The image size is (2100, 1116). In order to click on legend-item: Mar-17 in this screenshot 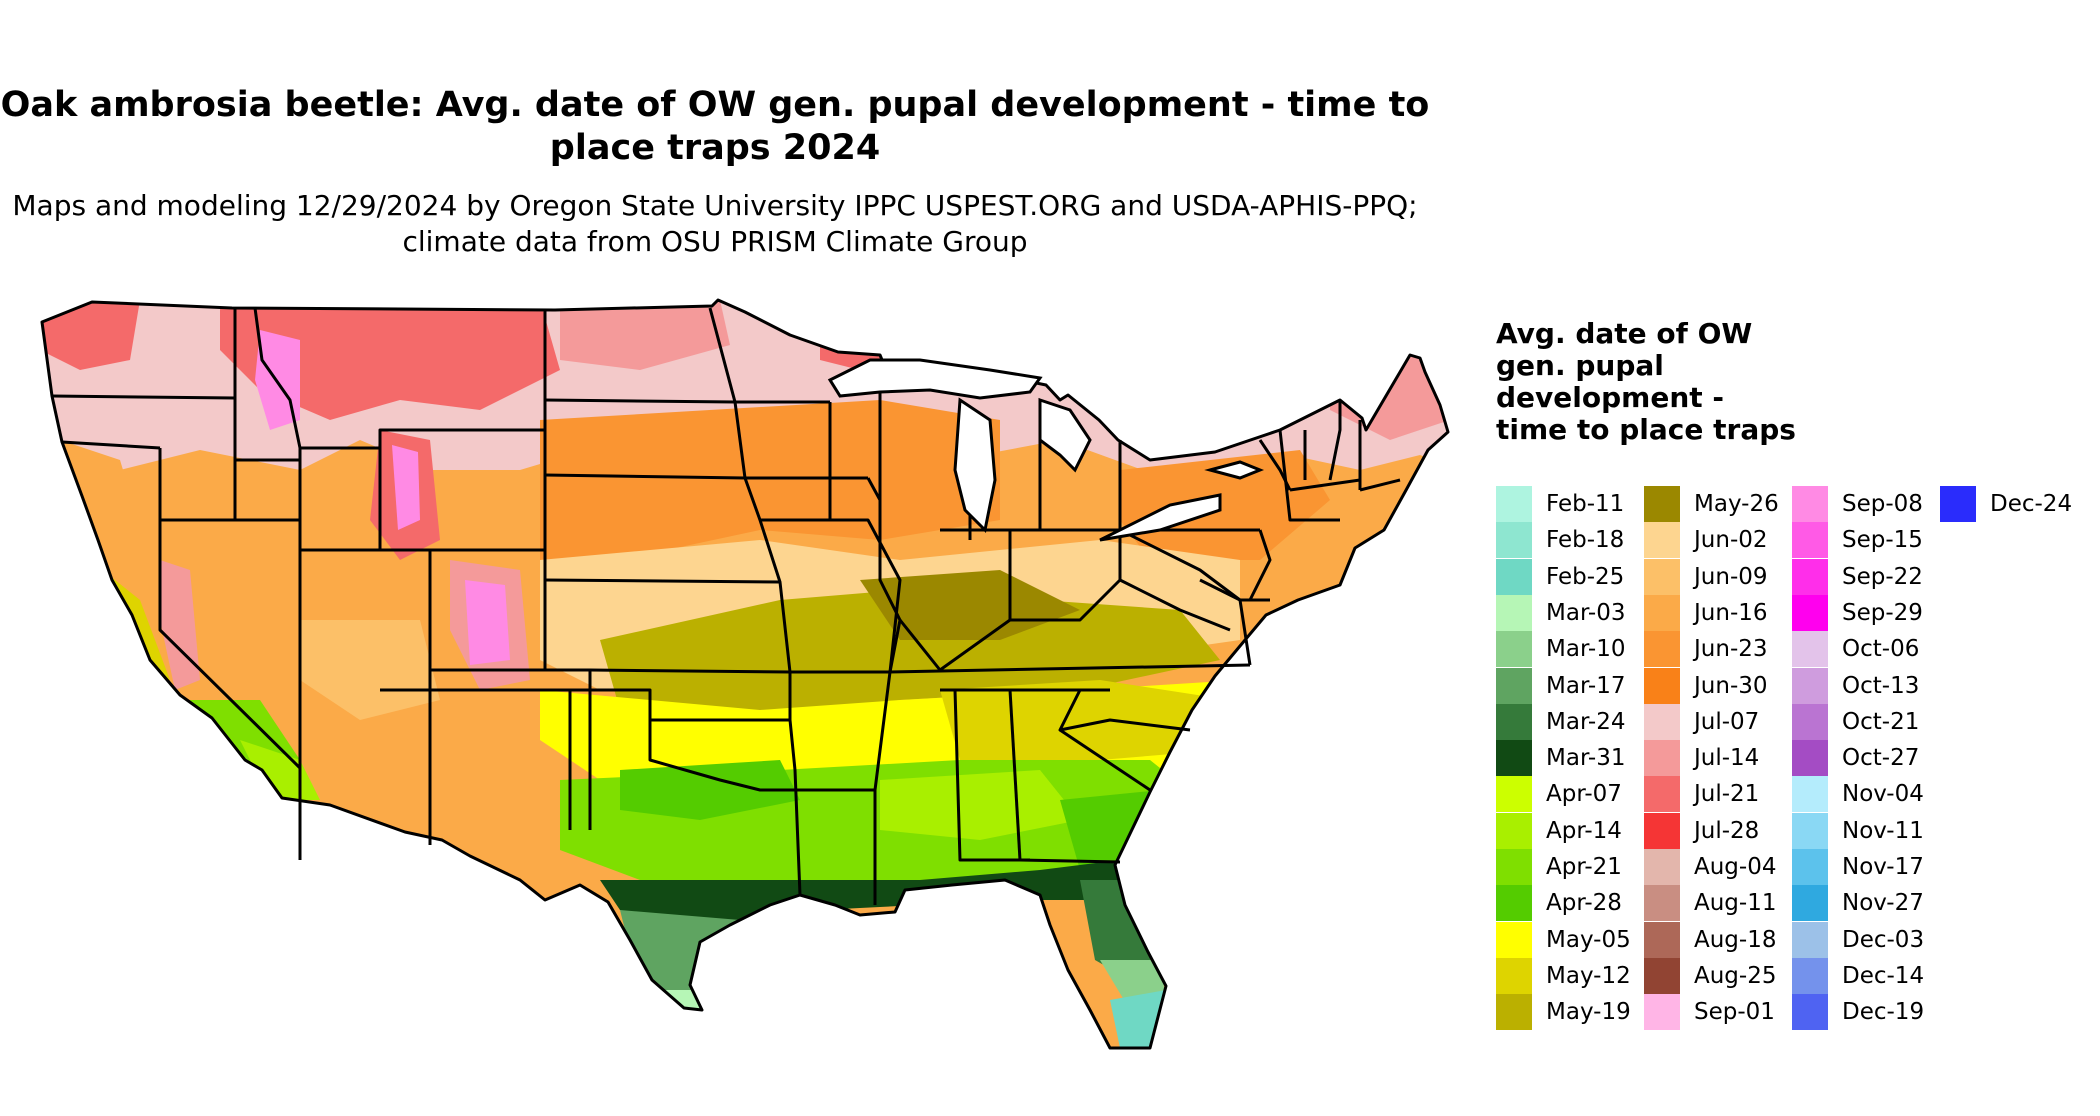, I will do `click(1561, 685)`.